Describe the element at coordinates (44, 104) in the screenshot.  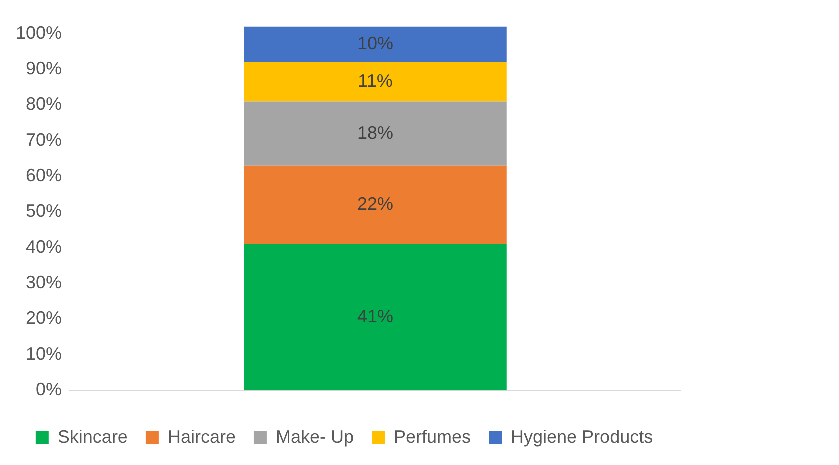
I see `y-tick-label: 80%` at that location.